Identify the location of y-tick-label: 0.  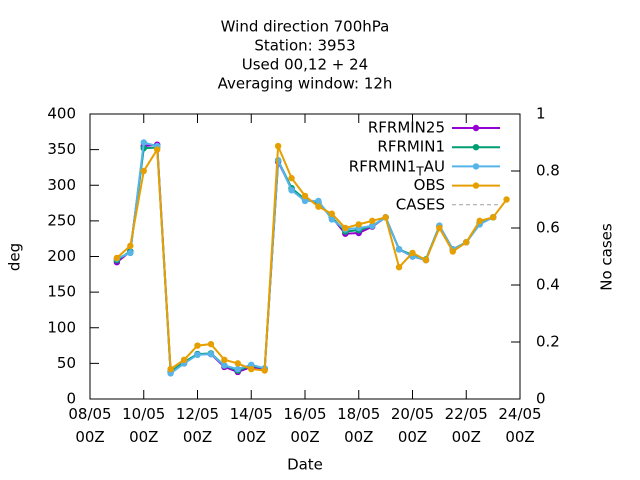
(71, 399).